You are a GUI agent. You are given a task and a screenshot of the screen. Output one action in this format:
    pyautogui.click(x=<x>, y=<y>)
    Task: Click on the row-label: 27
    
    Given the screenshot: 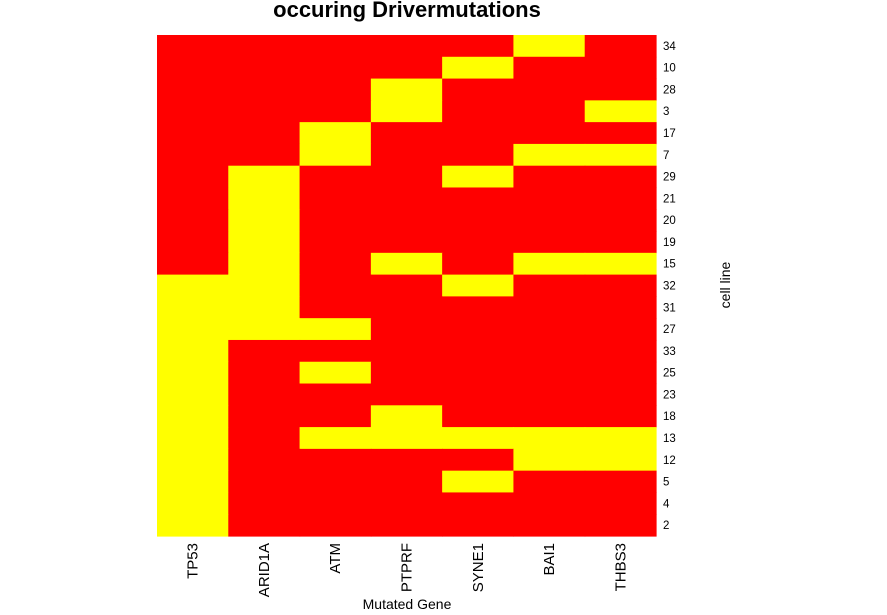 What is the action you would take?
    pyautogui.click(x=669, y=330)
    